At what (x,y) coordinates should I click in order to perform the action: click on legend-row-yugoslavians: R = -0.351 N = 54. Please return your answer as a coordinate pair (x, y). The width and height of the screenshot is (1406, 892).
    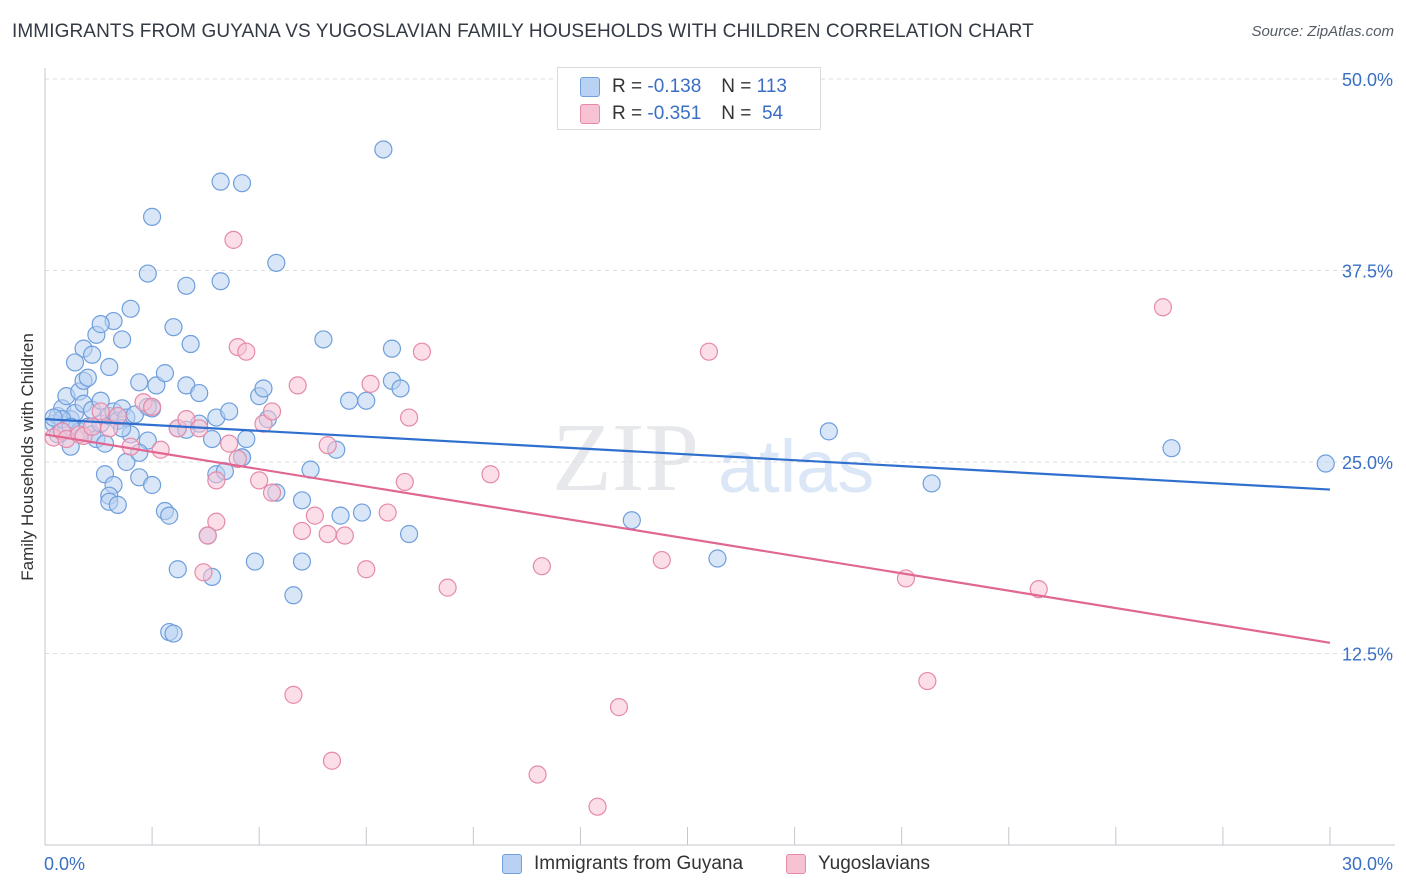
    Looking at the image, I should click on (681, 114).